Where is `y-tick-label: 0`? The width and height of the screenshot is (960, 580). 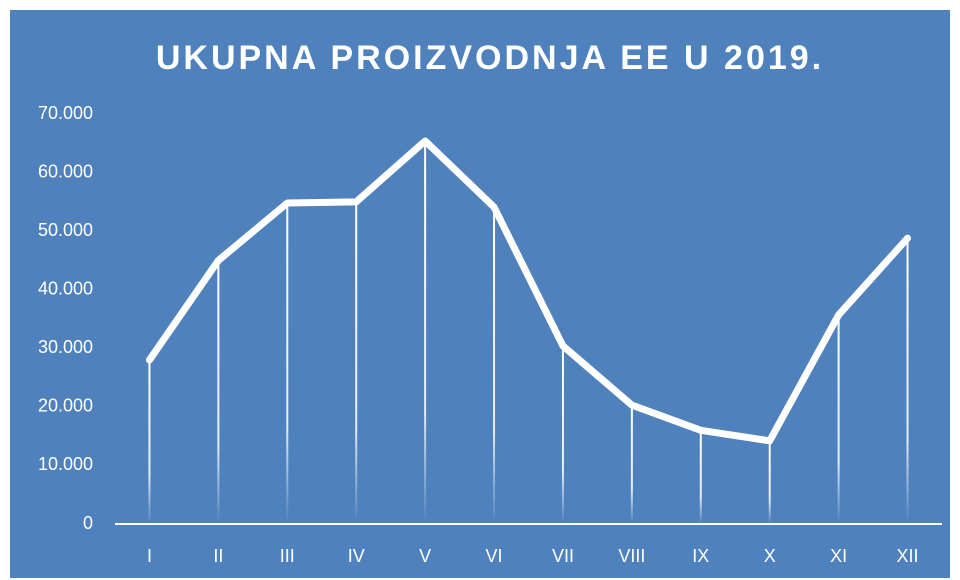
y-tick-label: 0 is located at coordinates (88, 523).